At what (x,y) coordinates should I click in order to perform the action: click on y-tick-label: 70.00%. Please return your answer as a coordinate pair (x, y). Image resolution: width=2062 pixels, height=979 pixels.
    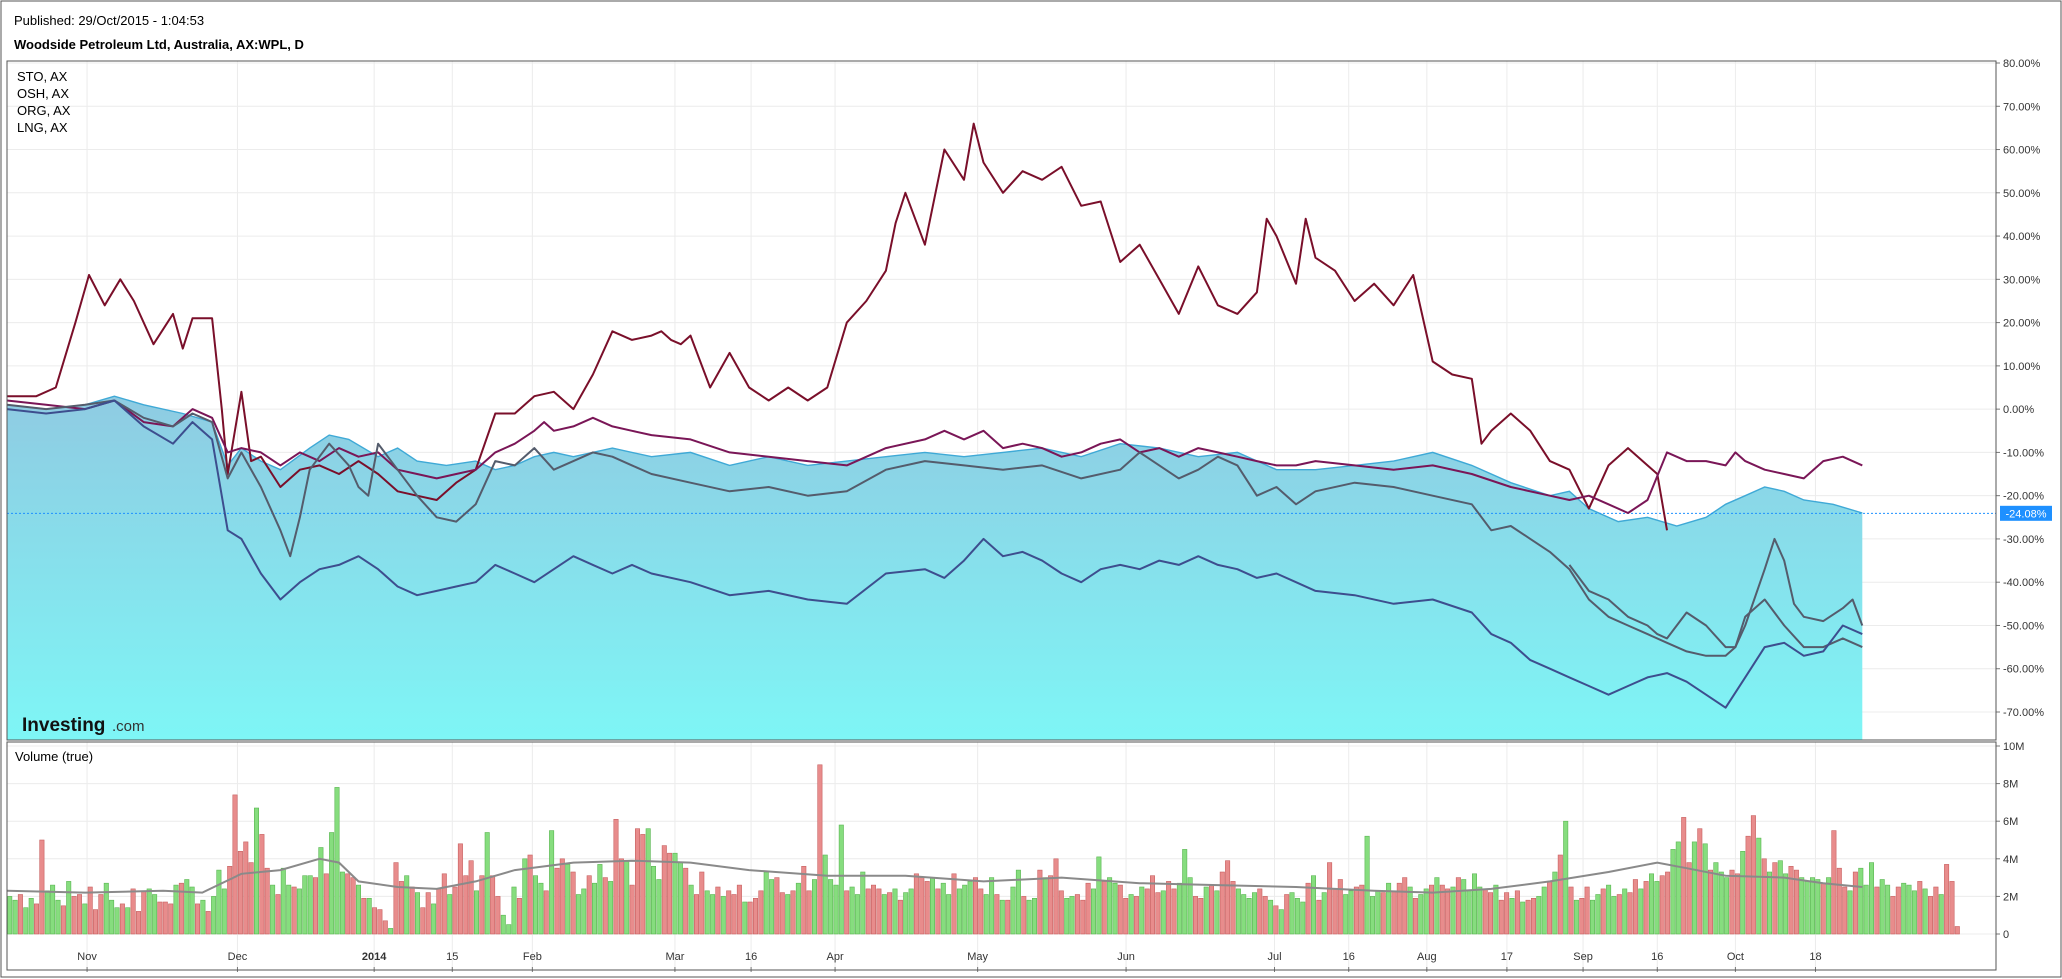
    Looking at the image, I should click on (2022, 107).